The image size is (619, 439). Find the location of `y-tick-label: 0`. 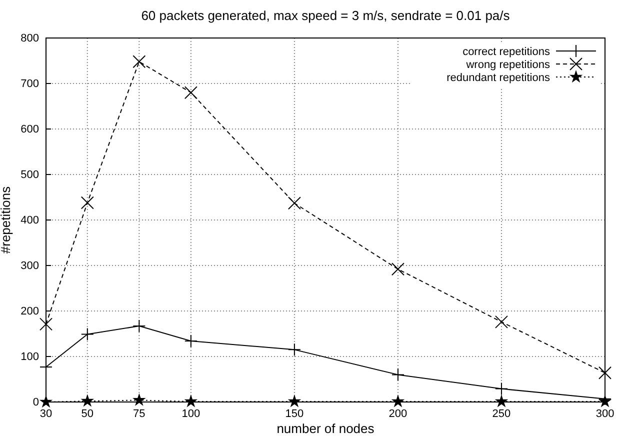

y-tick-label: 0 is located at coordinates (35, 402).